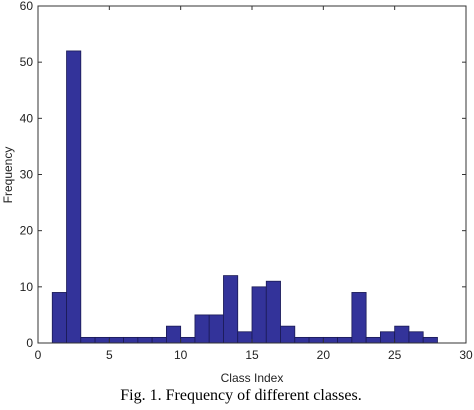 This screenshot has width=474, height=410. I want to click on y-tick-label: 10, so click(27, 287).